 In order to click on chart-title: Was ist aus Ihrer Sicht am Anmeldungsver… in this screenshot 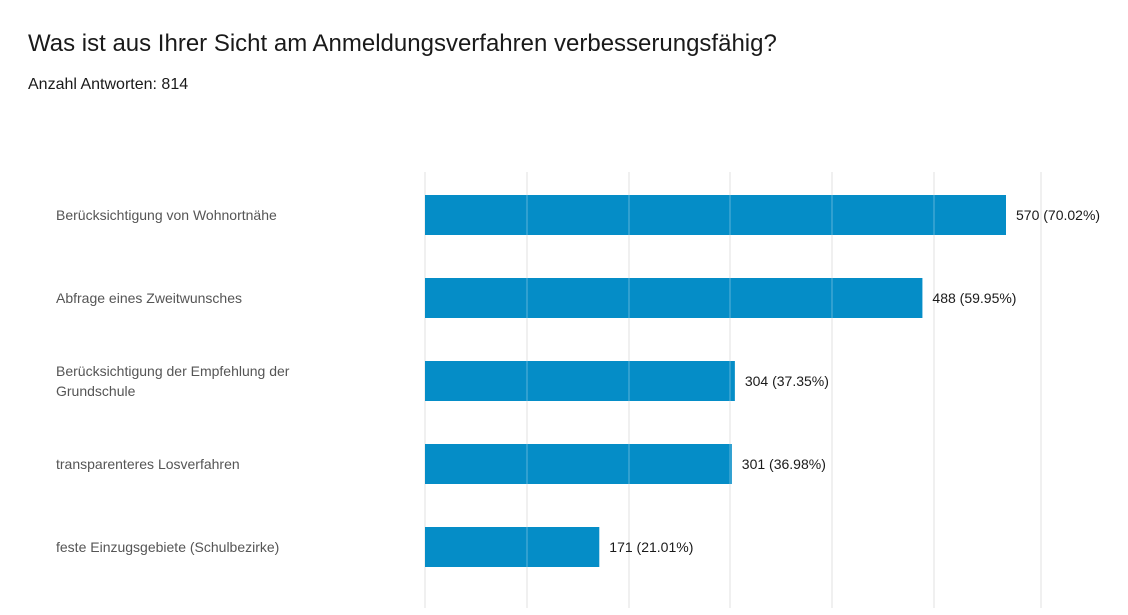, I will do `click(402, 43)`.